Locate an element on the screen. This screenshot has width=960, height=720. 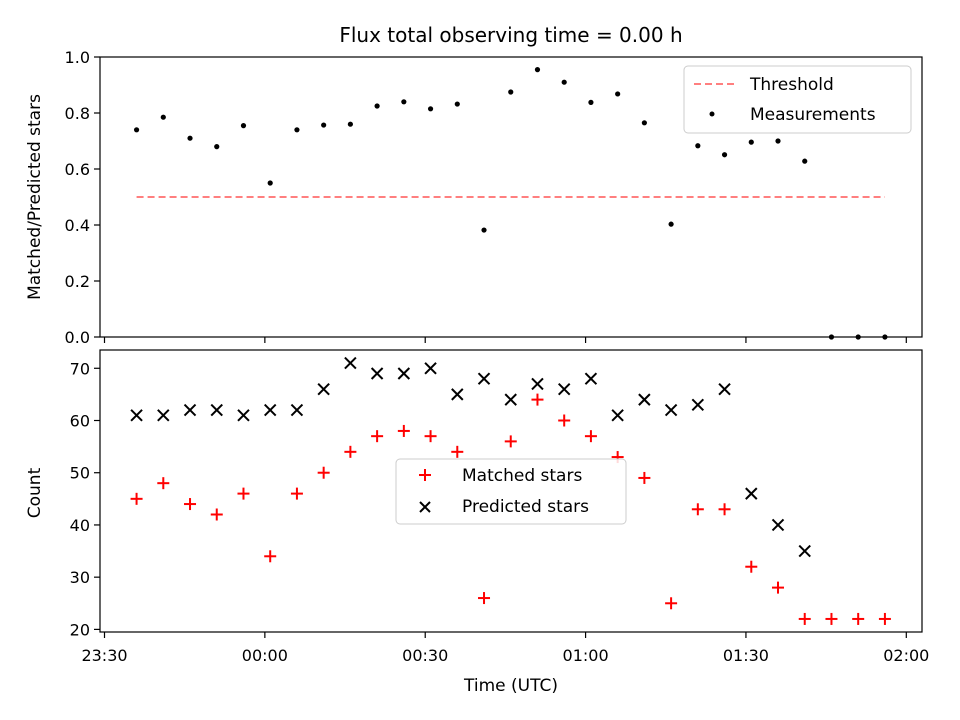
y-tick-label: 0.0 is located at coordinates (77, 337).